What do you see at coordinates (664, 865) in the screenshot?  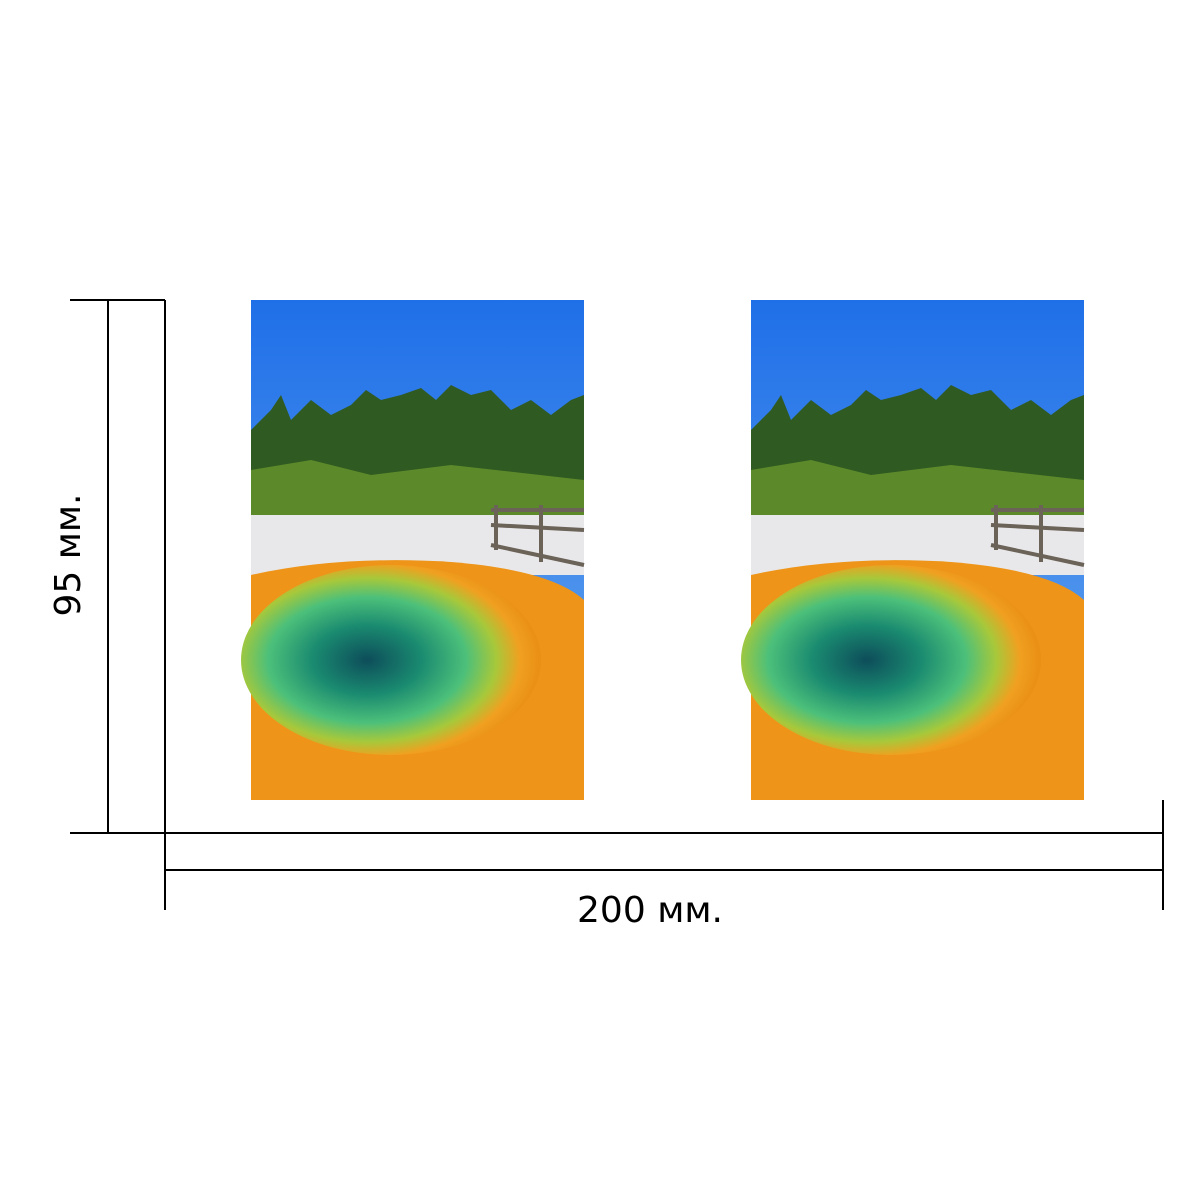 I see `width-dimension: 200 мм.` at bounding box center [664, 865].